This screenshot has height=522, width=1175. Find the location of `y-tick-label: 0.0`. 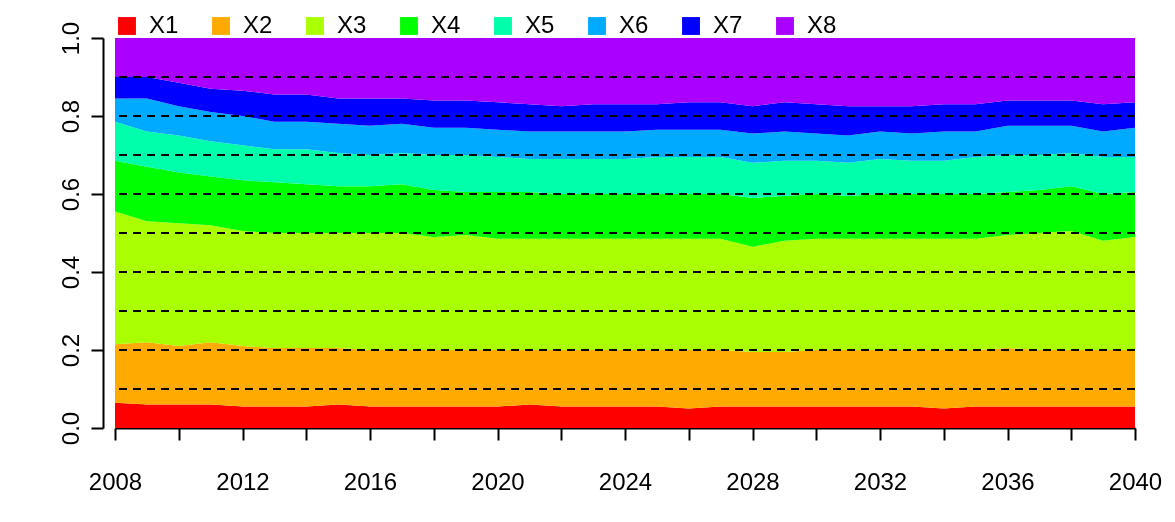

y-tick-label: 0.0 is located at coordinates (70, 428).